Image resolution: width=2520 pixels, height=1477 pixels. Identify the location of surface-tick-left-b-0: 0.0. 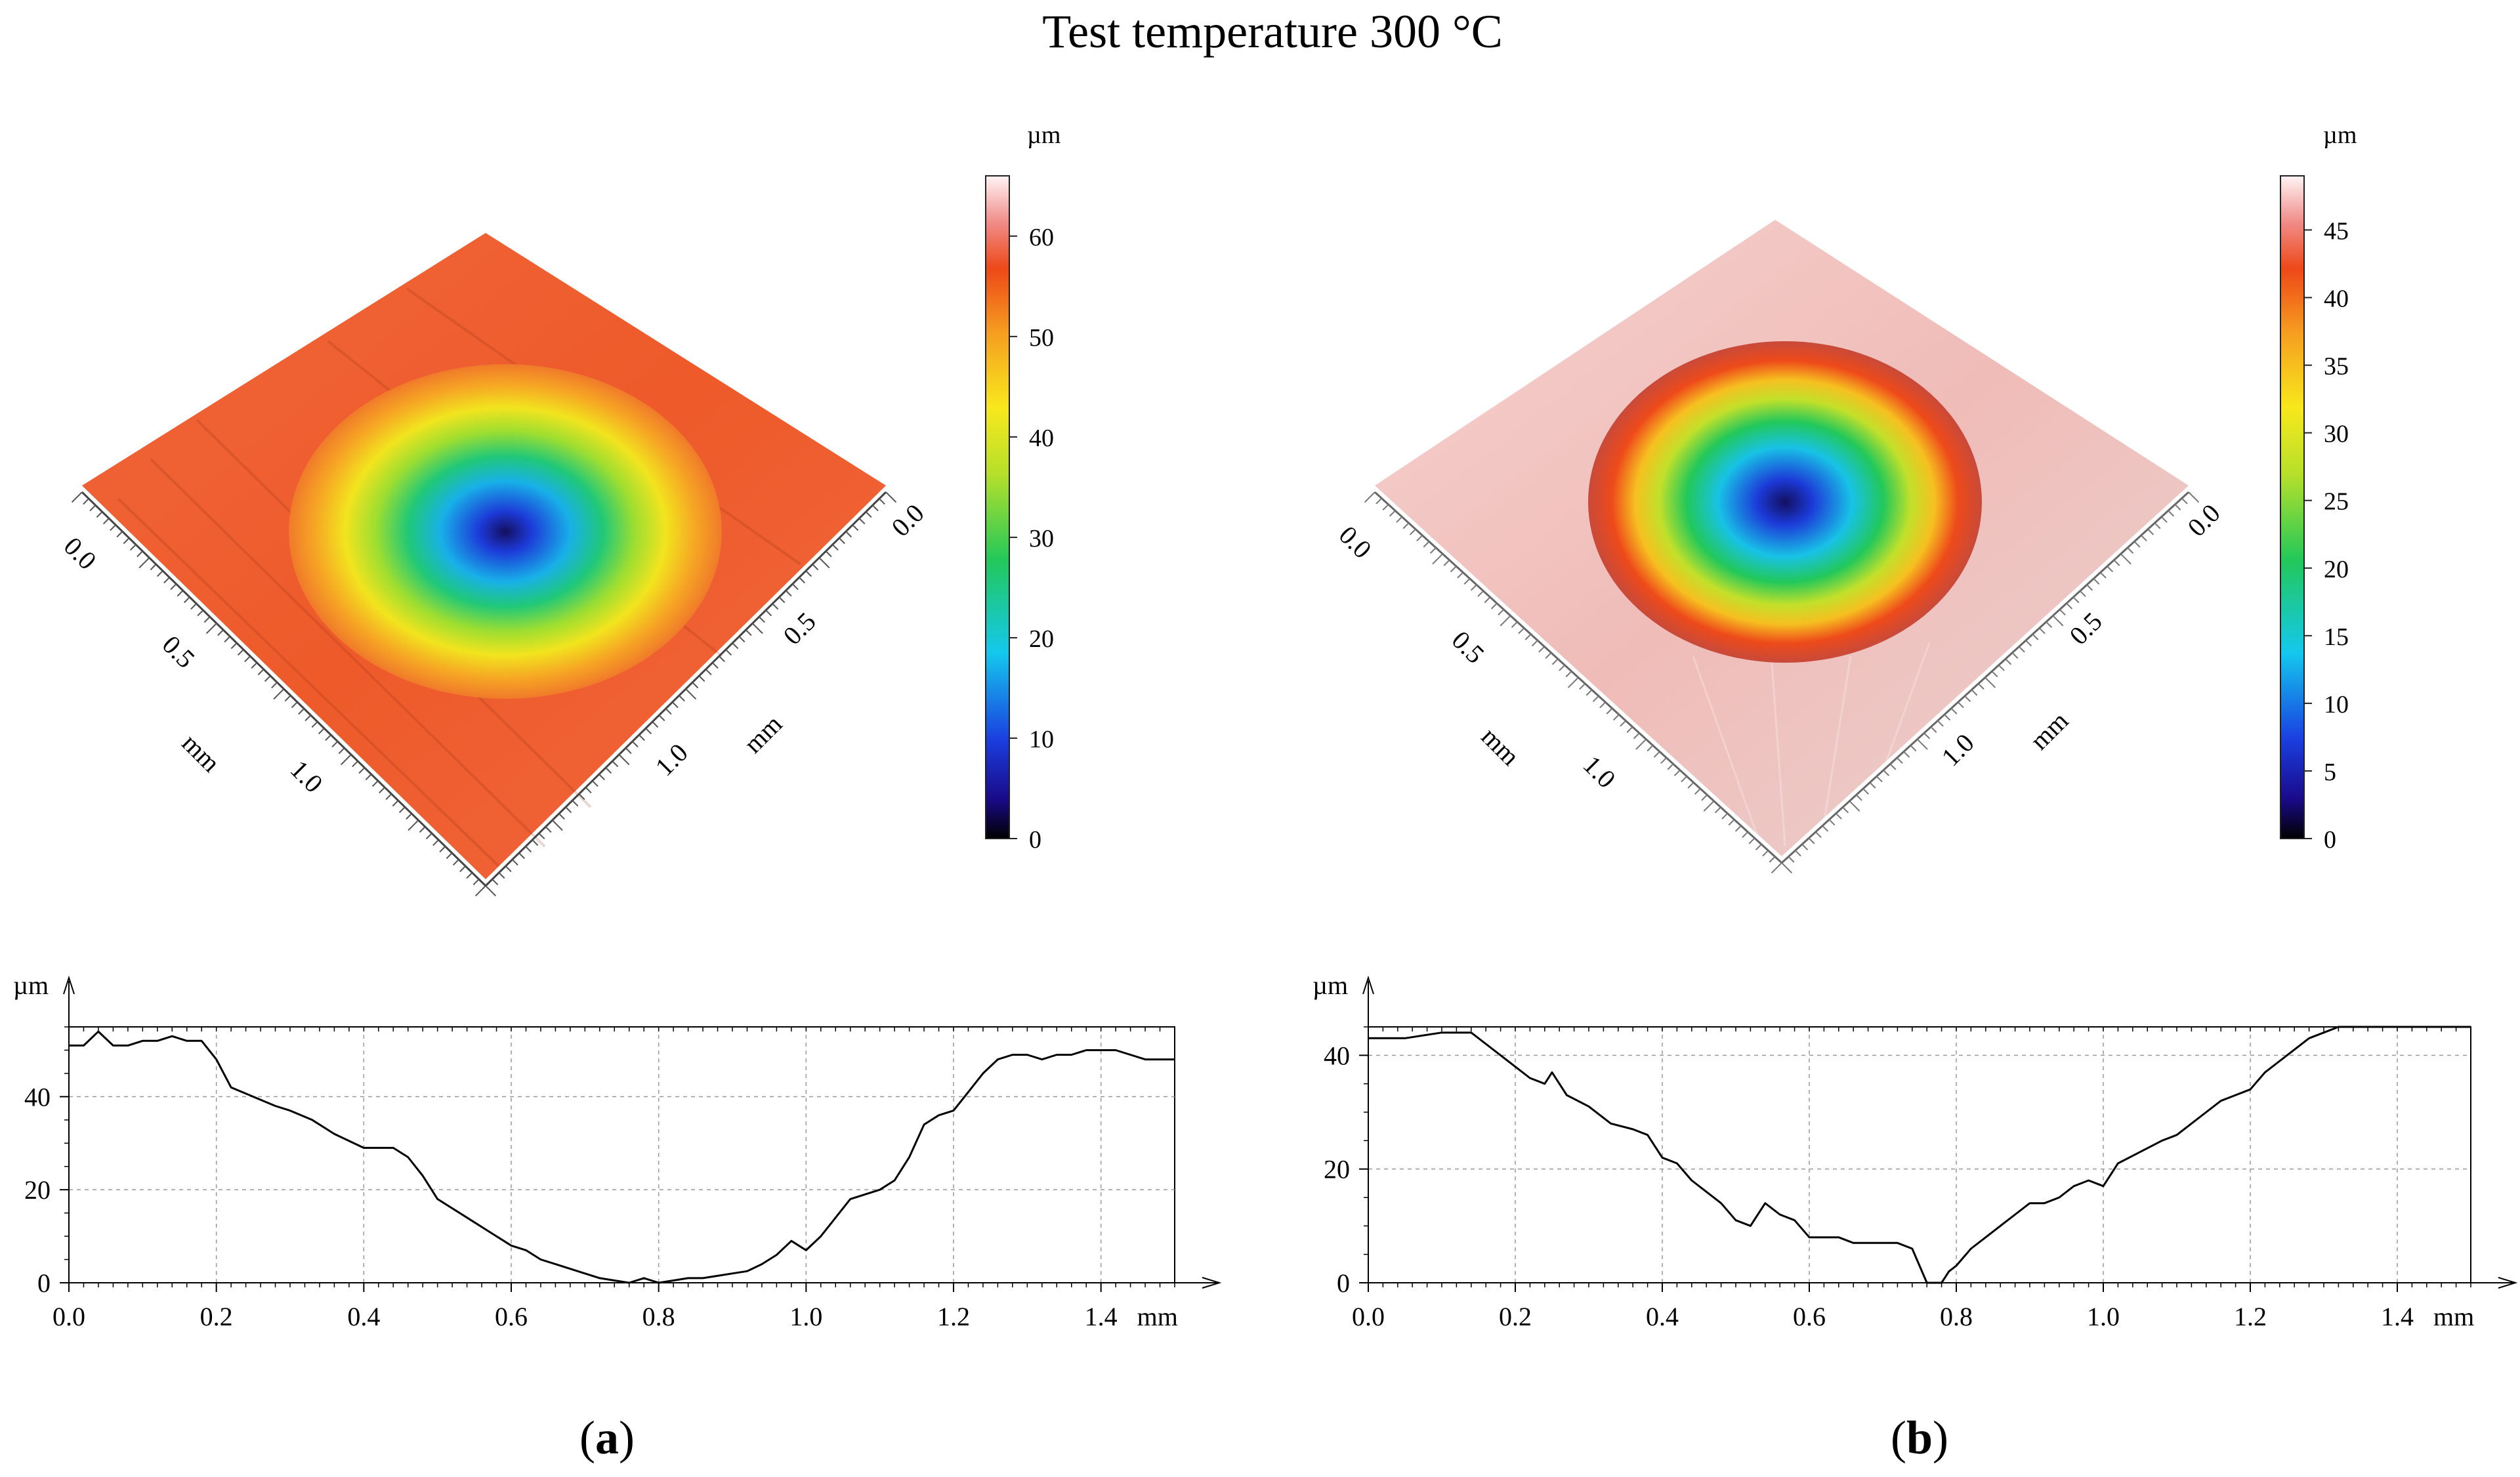
(1355, 542).